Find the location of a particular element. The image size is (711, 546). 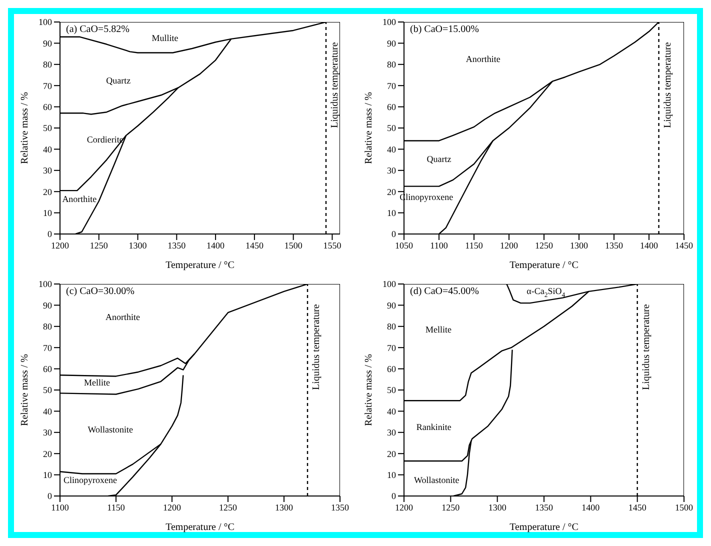

x-tick-label: 1550 is located at coordinates (332, 245).